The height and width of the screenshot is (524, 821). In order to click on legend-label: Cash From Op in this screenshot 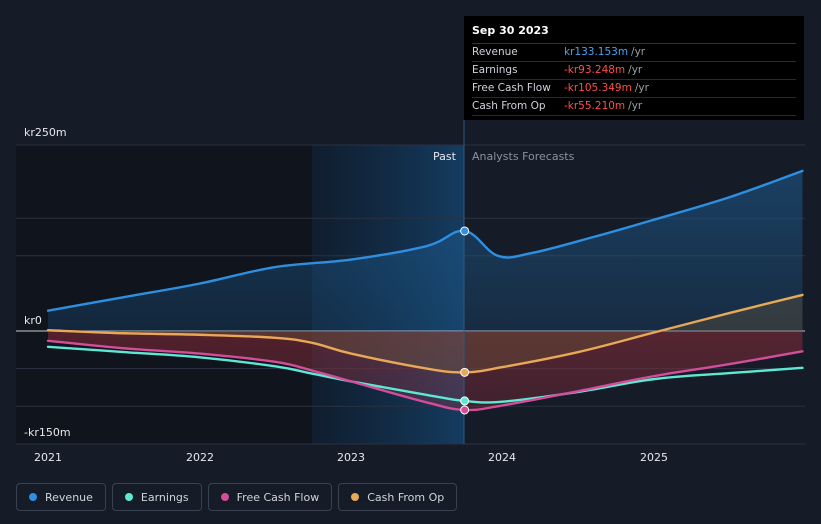, I will do `click(406, 497)`.